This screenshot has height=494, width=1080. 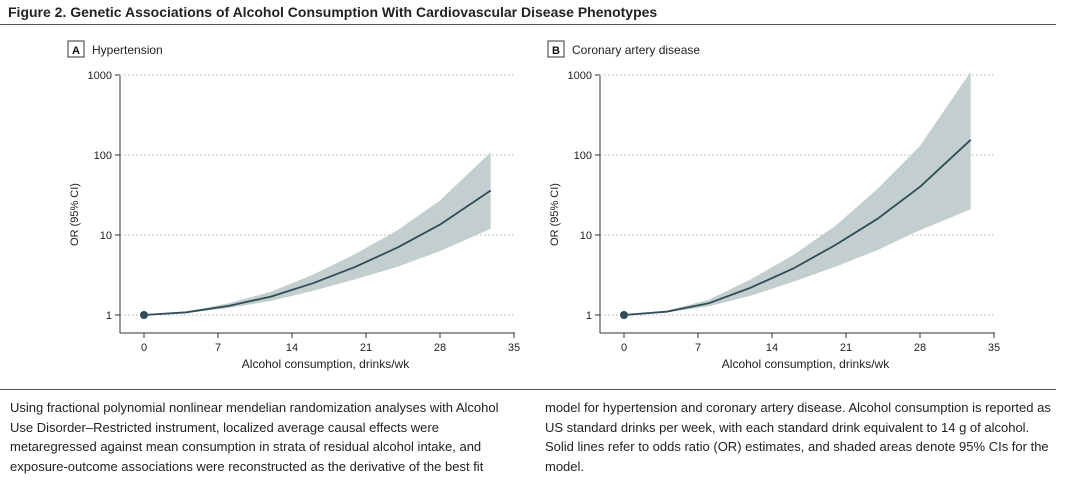 What do you see at coordinates (127, 50) in the screenshot?
I see `panel-title: Hypertension` at bounding box center [127, 50].